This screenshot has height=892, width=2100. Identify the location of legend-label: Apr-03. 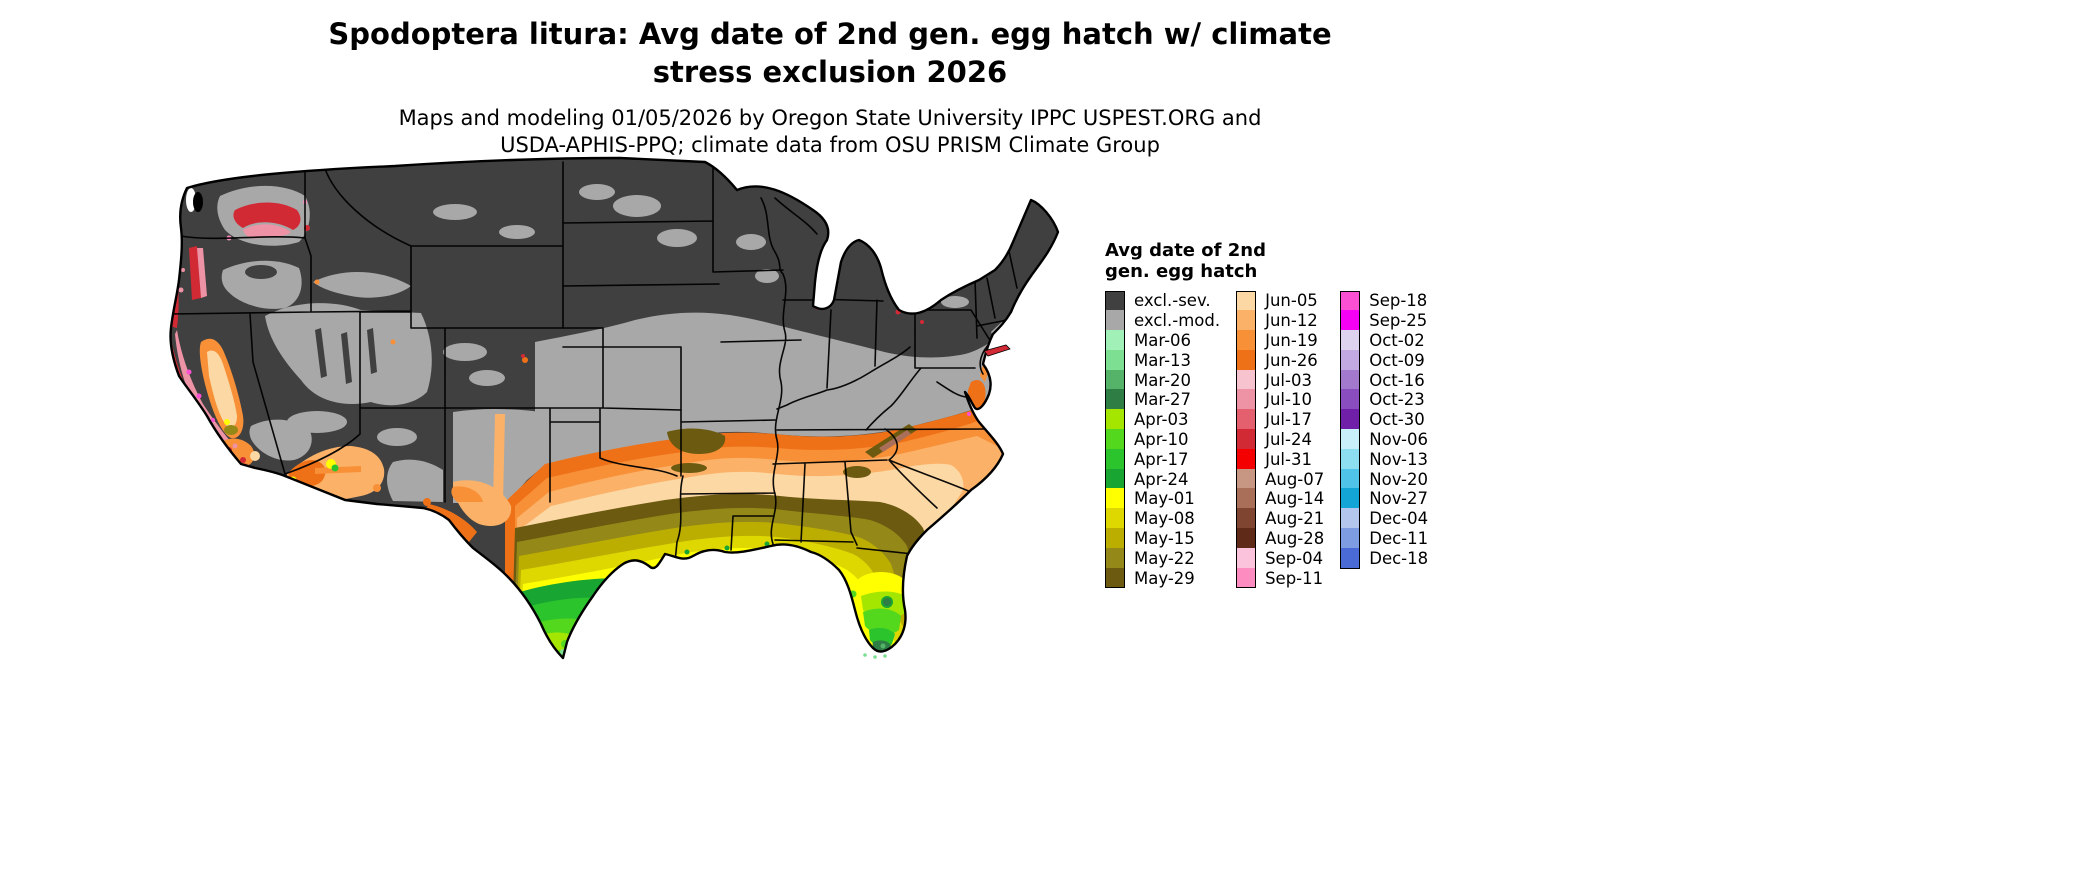
(1161, 420).